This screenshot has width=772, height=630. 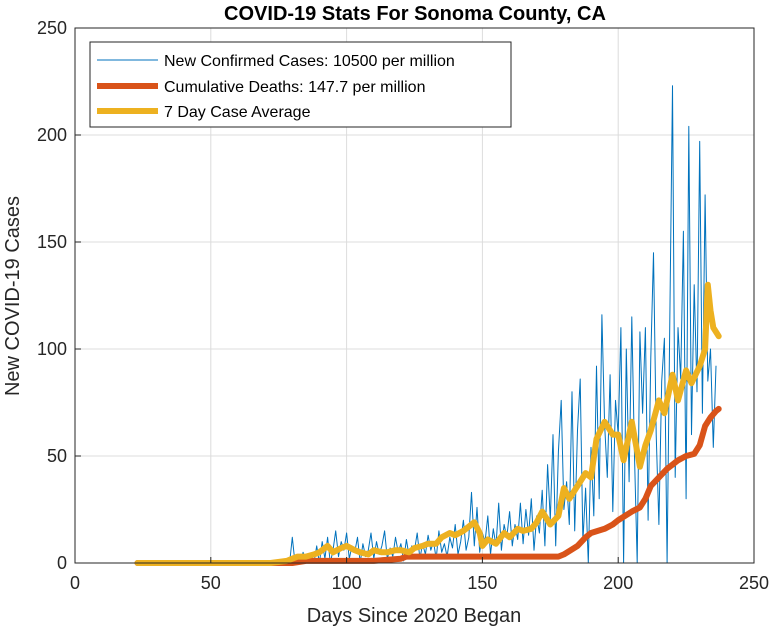 What do you see at coordinates (211, 583) in the screenshot?
I see `x-tick-label: 50` at bounding box center [211, 583].